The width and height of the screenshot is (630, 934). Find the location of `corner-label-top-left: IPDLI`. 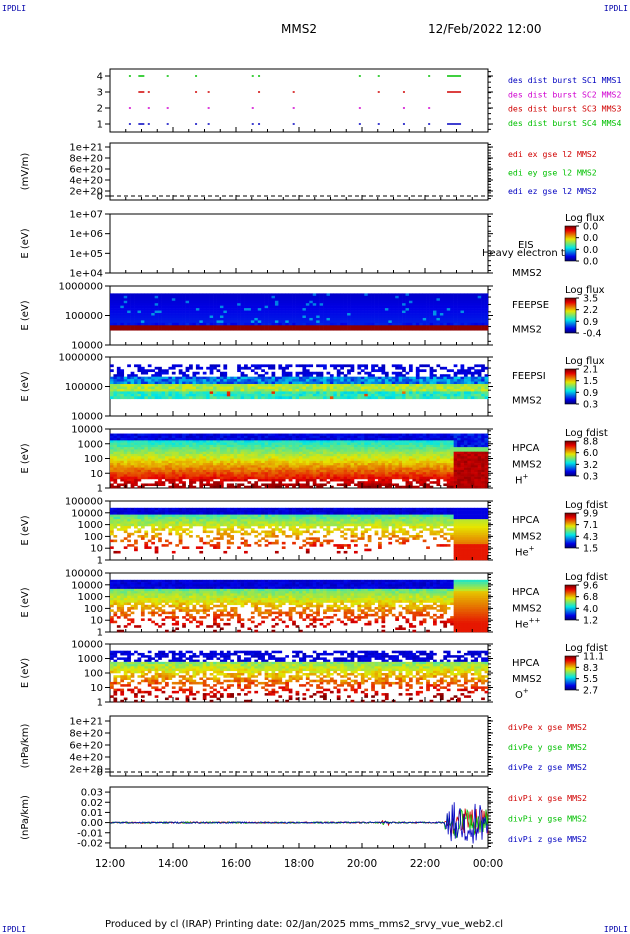

corner-label-top-left: IPDLI is located at coordinates (14, 8).